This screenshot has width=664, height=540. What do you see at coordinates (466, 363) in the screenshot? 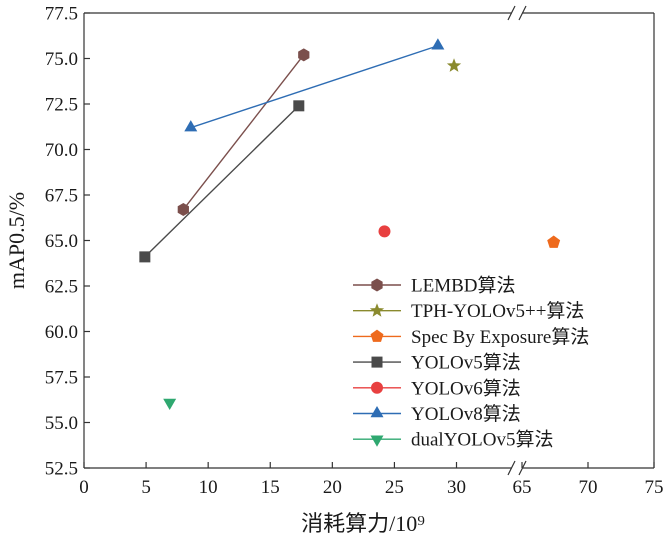
I see `legend-item-4-label: YOLOv5算法` at bounding box center [466, 363].